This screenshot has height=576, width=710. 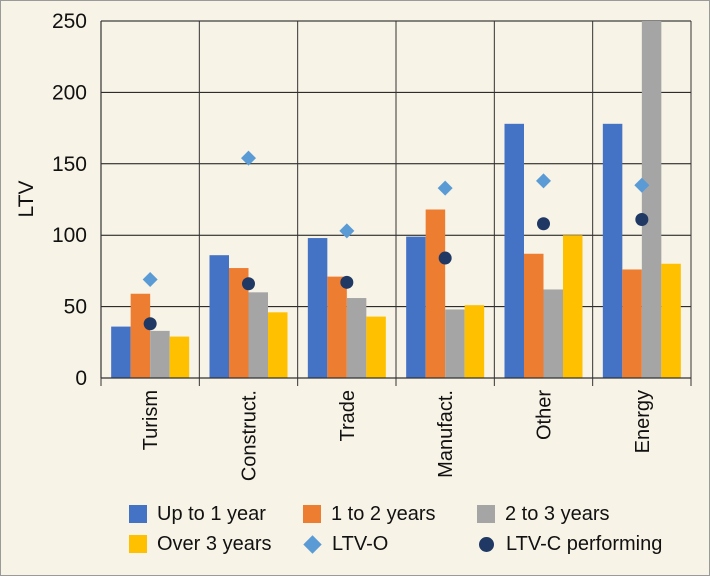 What do you see at coordinates (474, 341) in the screenshot?
I see `bar-over-3-years-manufact-` at bounding box center [474, 341].